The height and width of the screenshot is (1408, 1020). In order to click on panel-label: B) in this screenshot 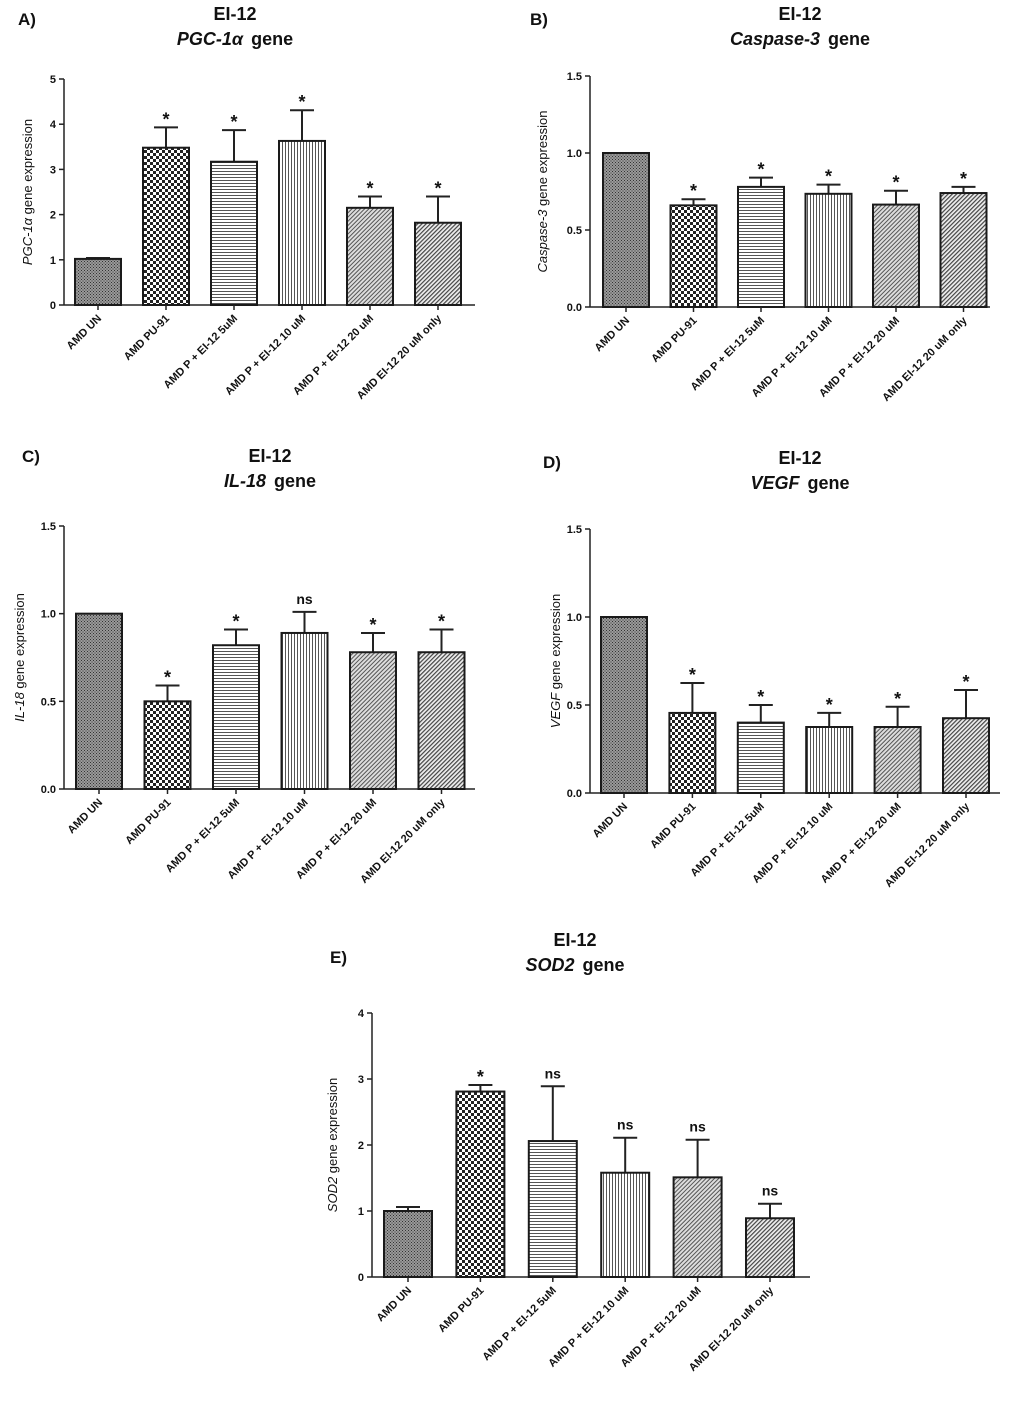, I will do `click(539, 19)`.